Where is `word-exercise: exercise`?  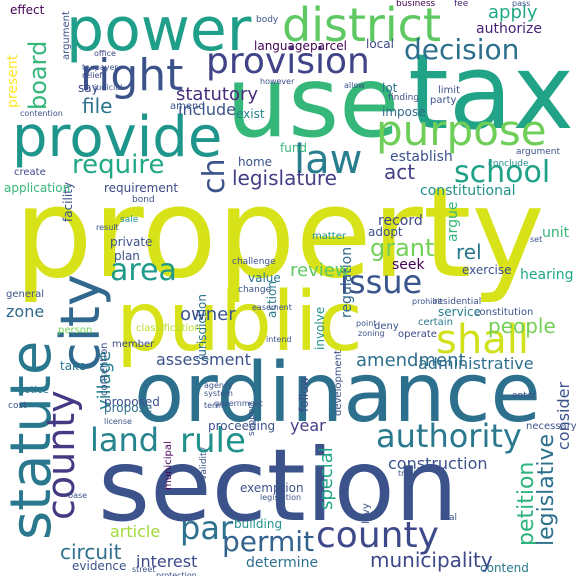
word-exercise: exercise is located at coordinates (487, 270).